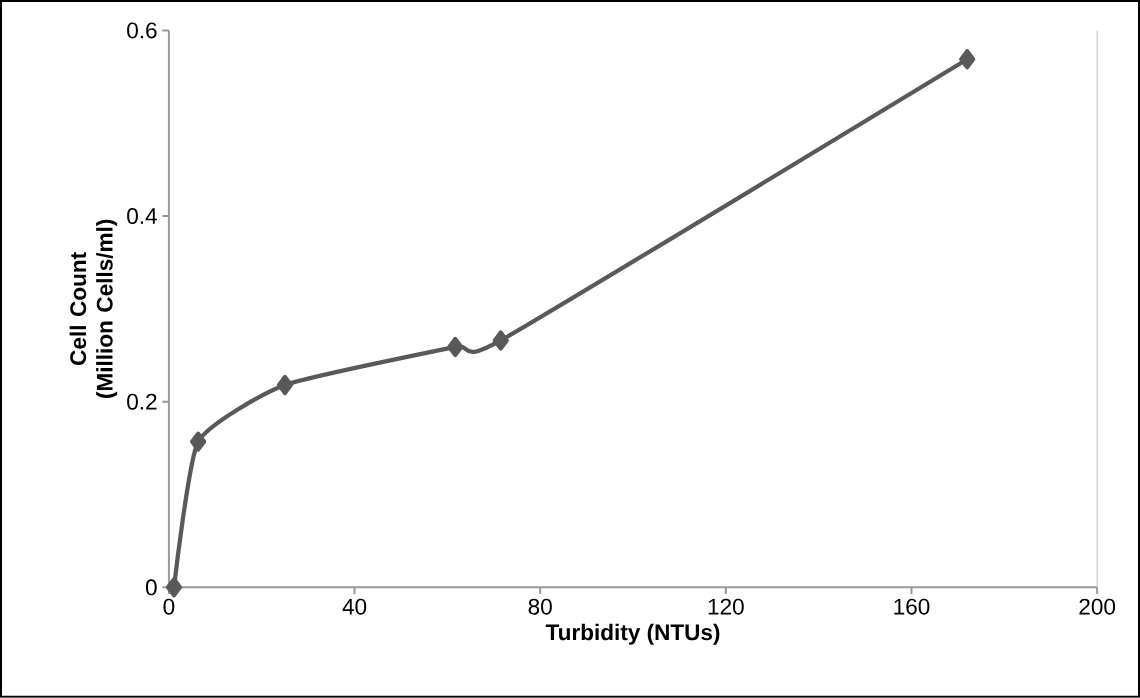 The height and width of the screenshot is (698, 1140). I want to click on x-tick-label: 200, so click(1097, 606).